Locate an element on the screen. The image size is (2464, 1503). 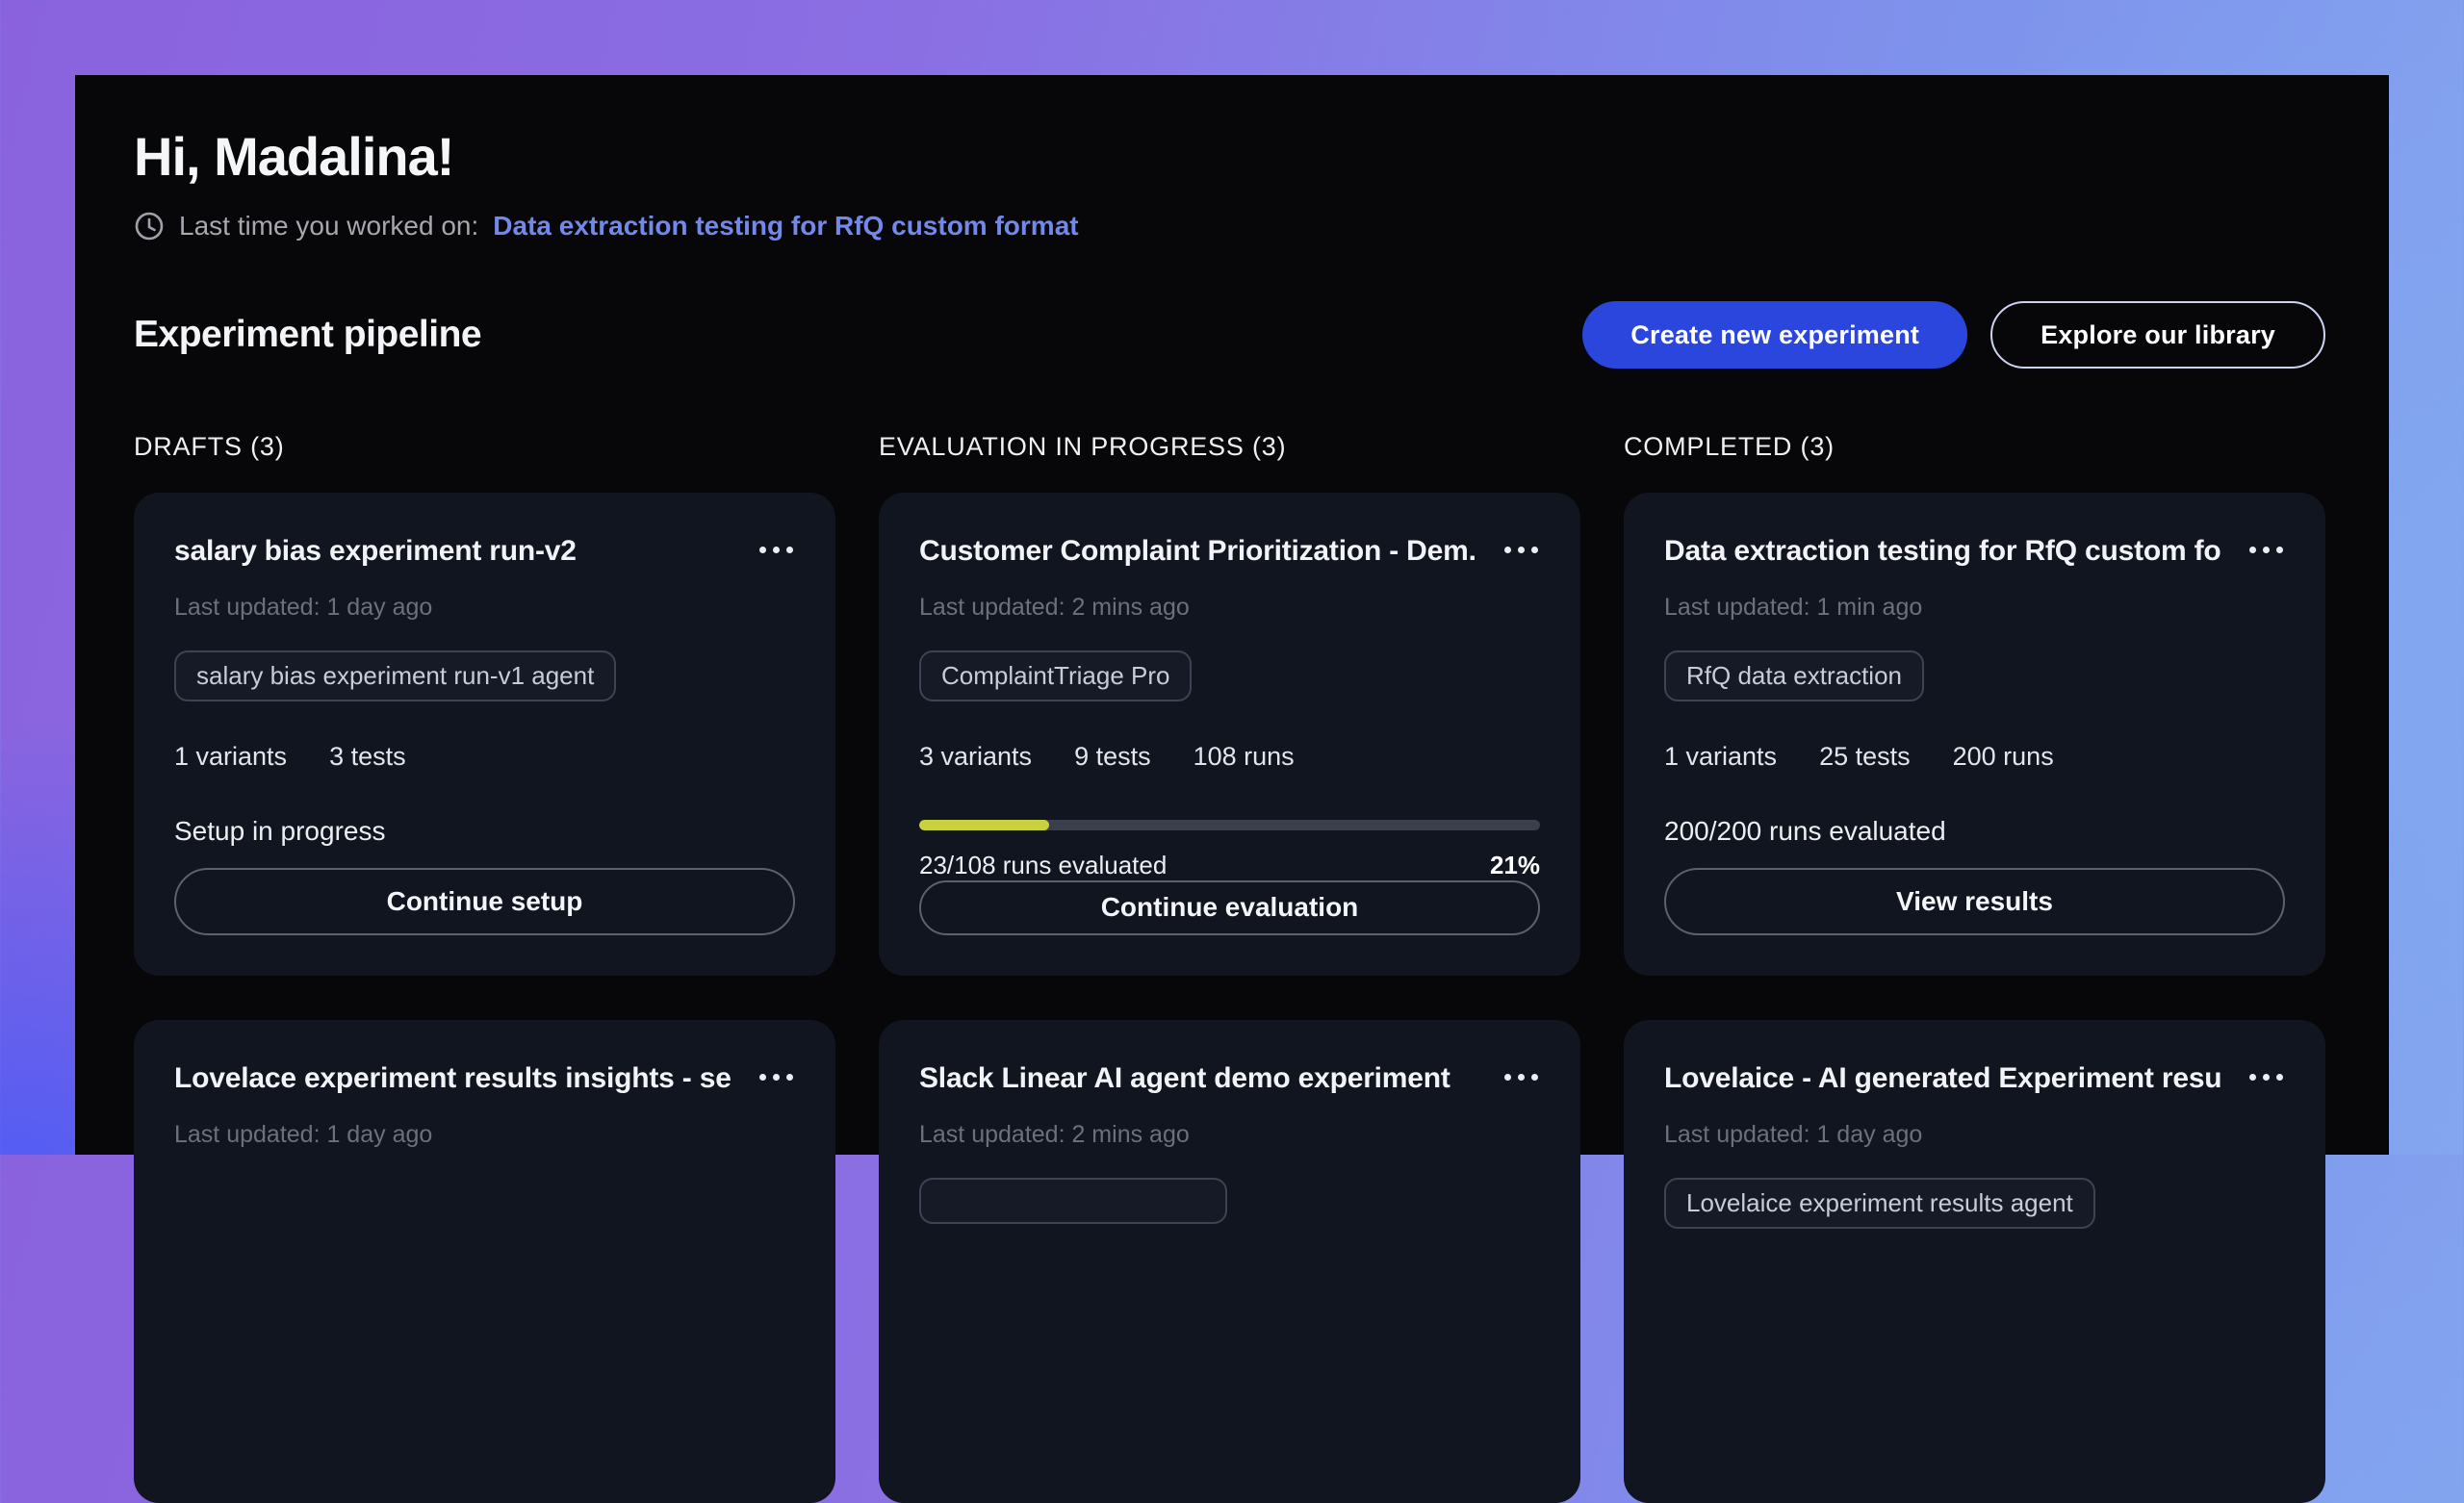
card-stats: 3 variants 9 tests 108 runs is located at coordinates (1229, 757).